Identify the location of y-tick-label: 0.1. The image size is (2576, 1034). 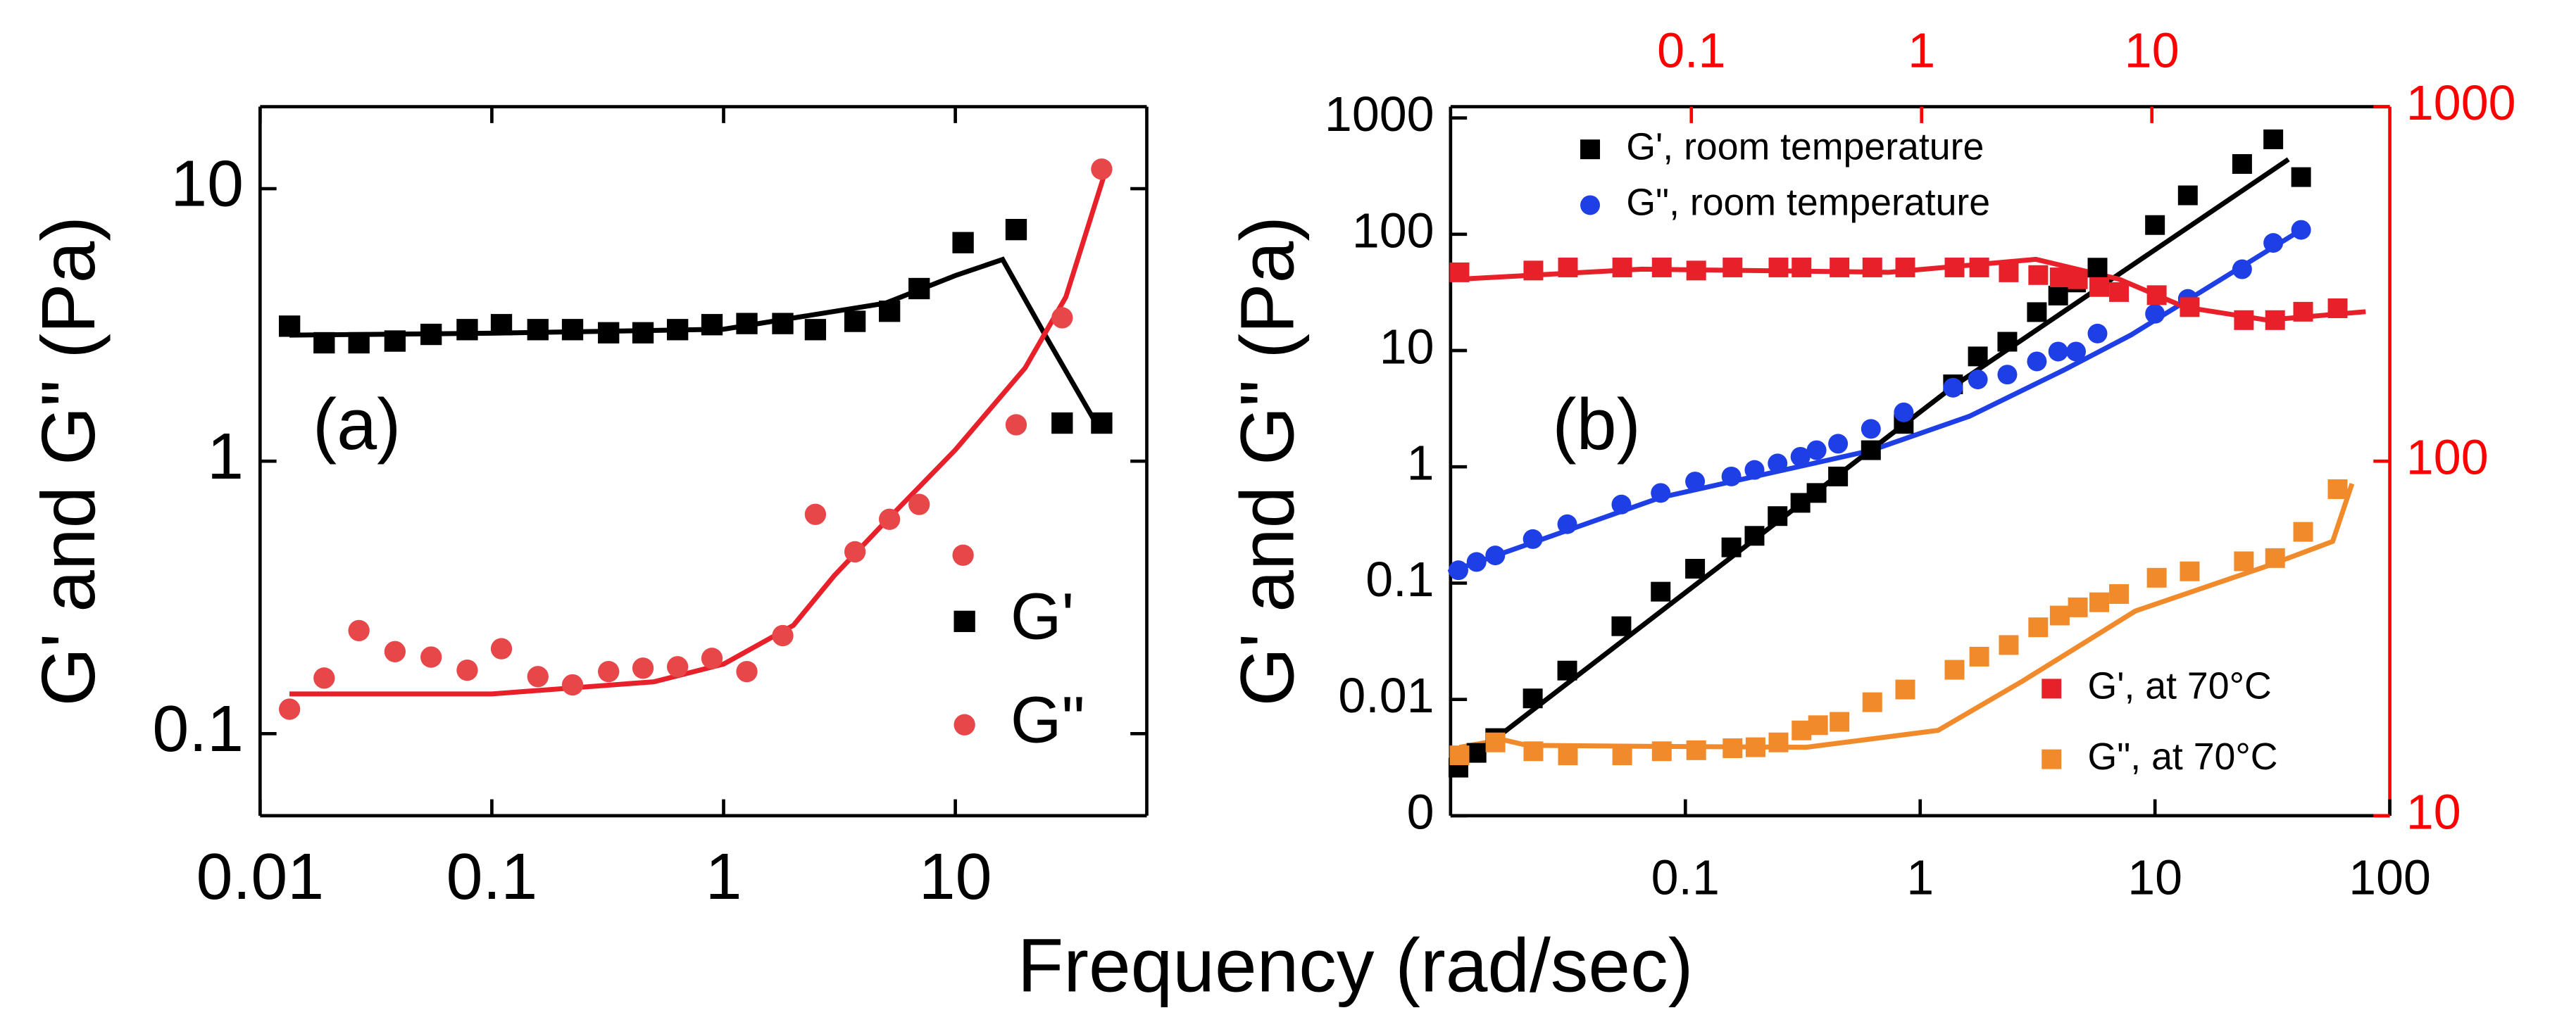
(198, 728).